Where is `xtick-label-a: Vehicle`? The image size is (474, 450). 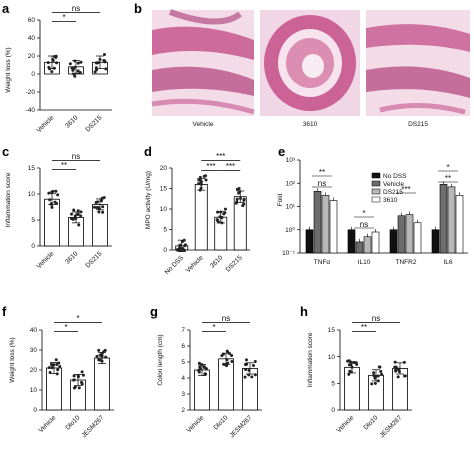 xtick-label-a: Vehicle is located at coordinates (46, 124).